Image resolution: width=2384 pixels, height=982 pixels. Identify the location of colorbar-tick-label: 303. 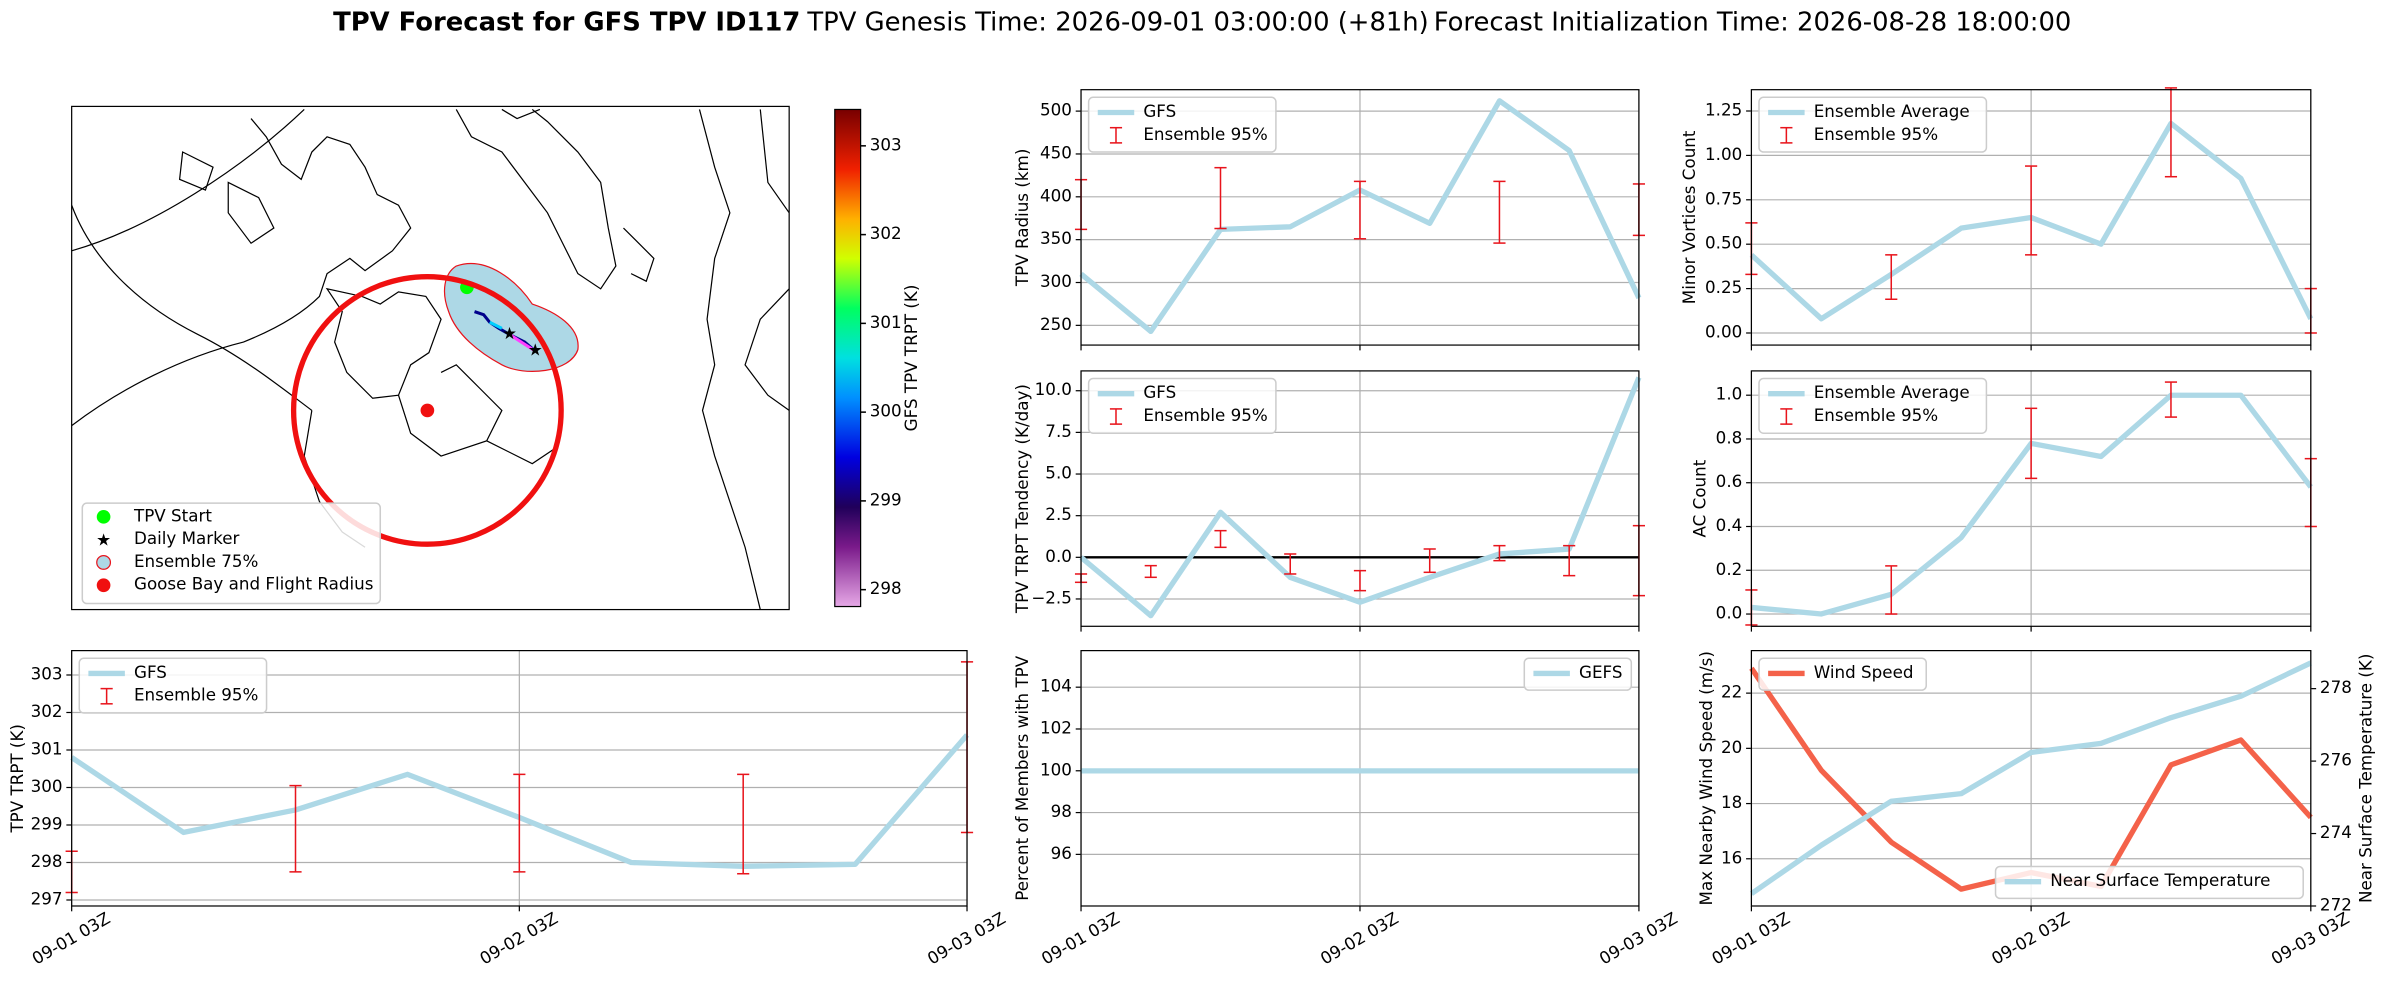
(886, 144).